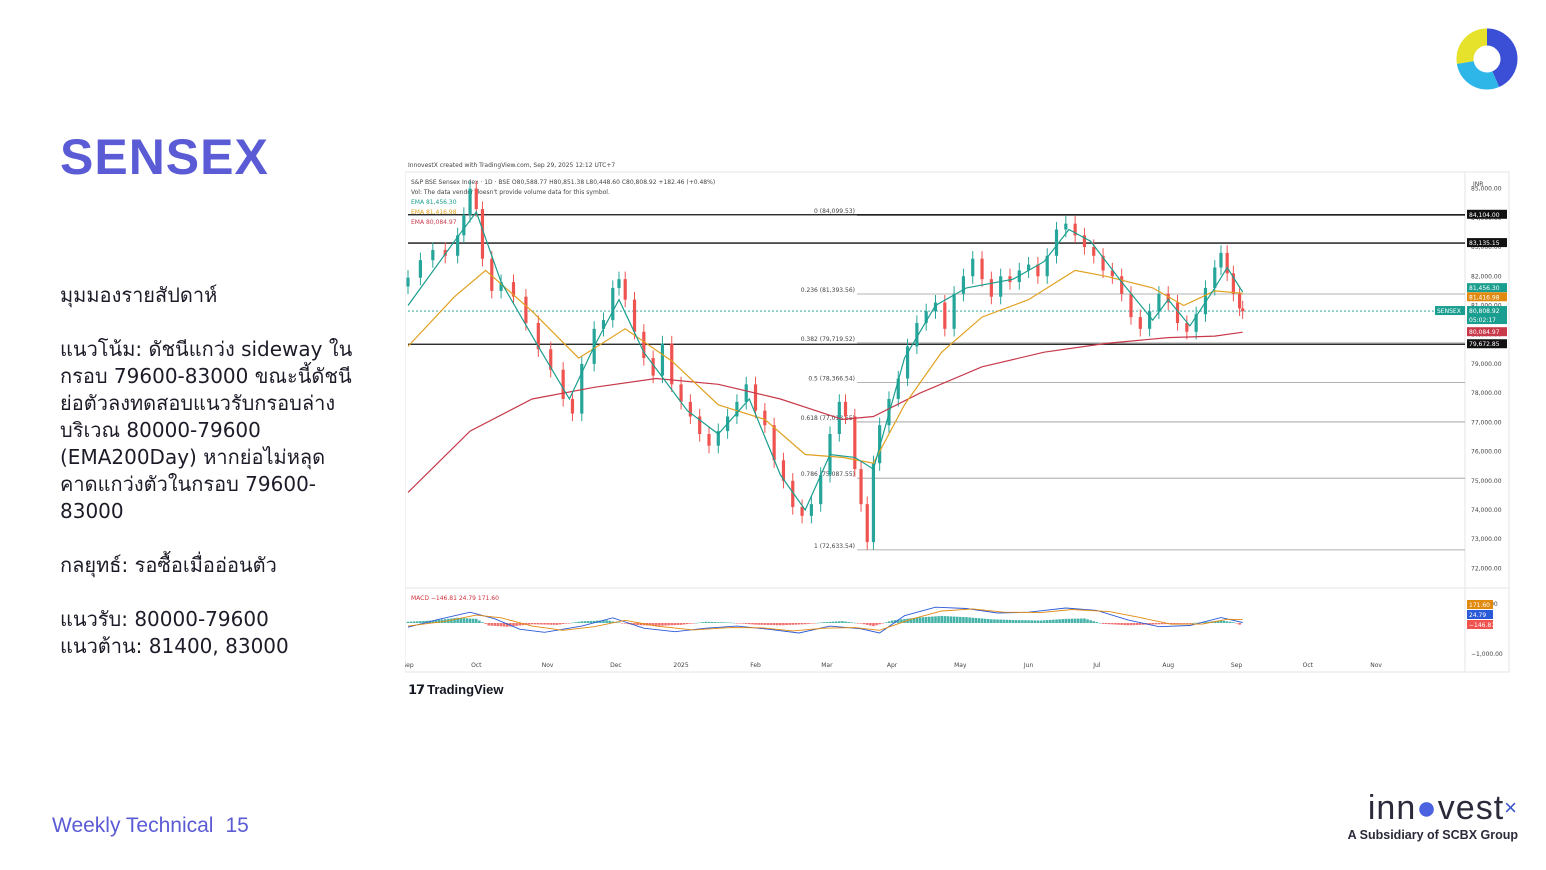 This screenshot has width=1546, height=870. I want to click on brand-o-icon: ●, so click(1427, 808).